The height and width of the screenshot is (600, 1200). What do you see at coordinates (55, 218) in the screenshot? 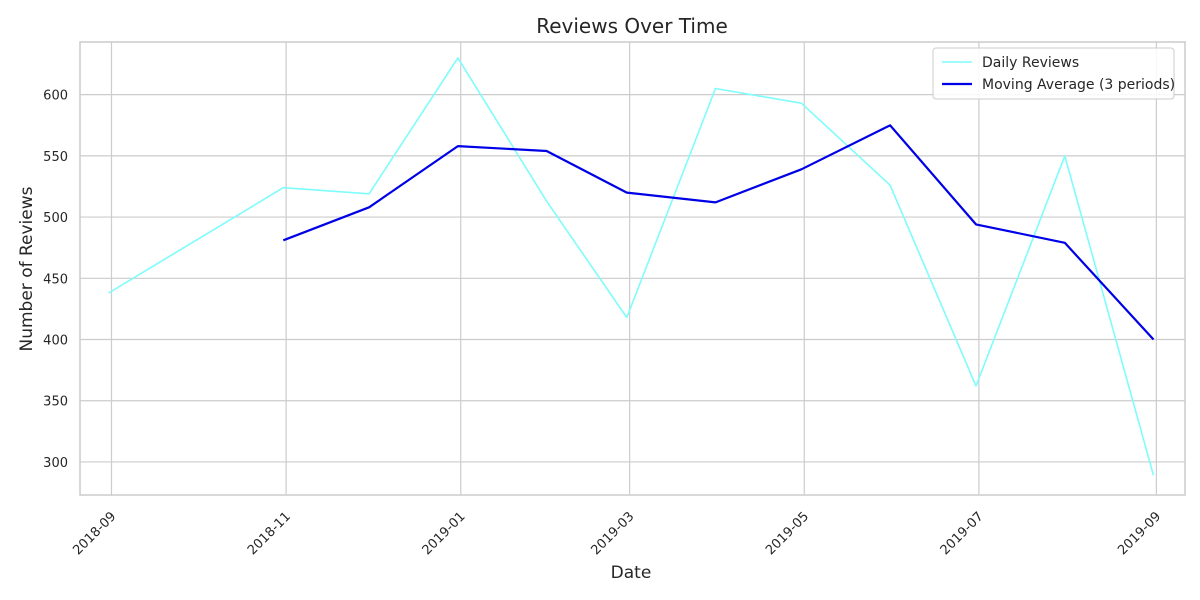
I see `y-tick-label: 500` at bounding box center [55, 218].